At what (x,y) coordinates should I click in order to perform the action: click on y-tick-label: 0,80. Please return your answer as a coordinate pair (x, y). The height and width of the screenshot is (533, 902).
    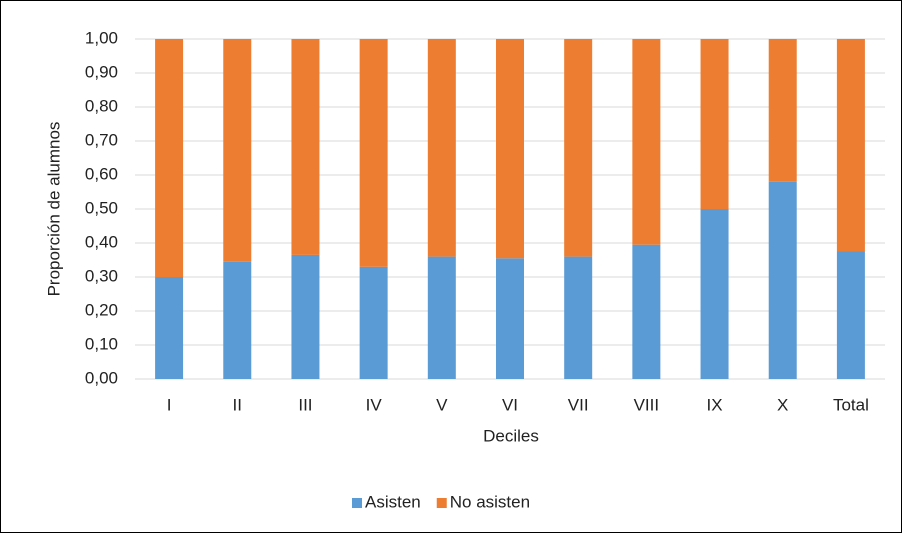
    Looking at the image, I should click on (101, 105).